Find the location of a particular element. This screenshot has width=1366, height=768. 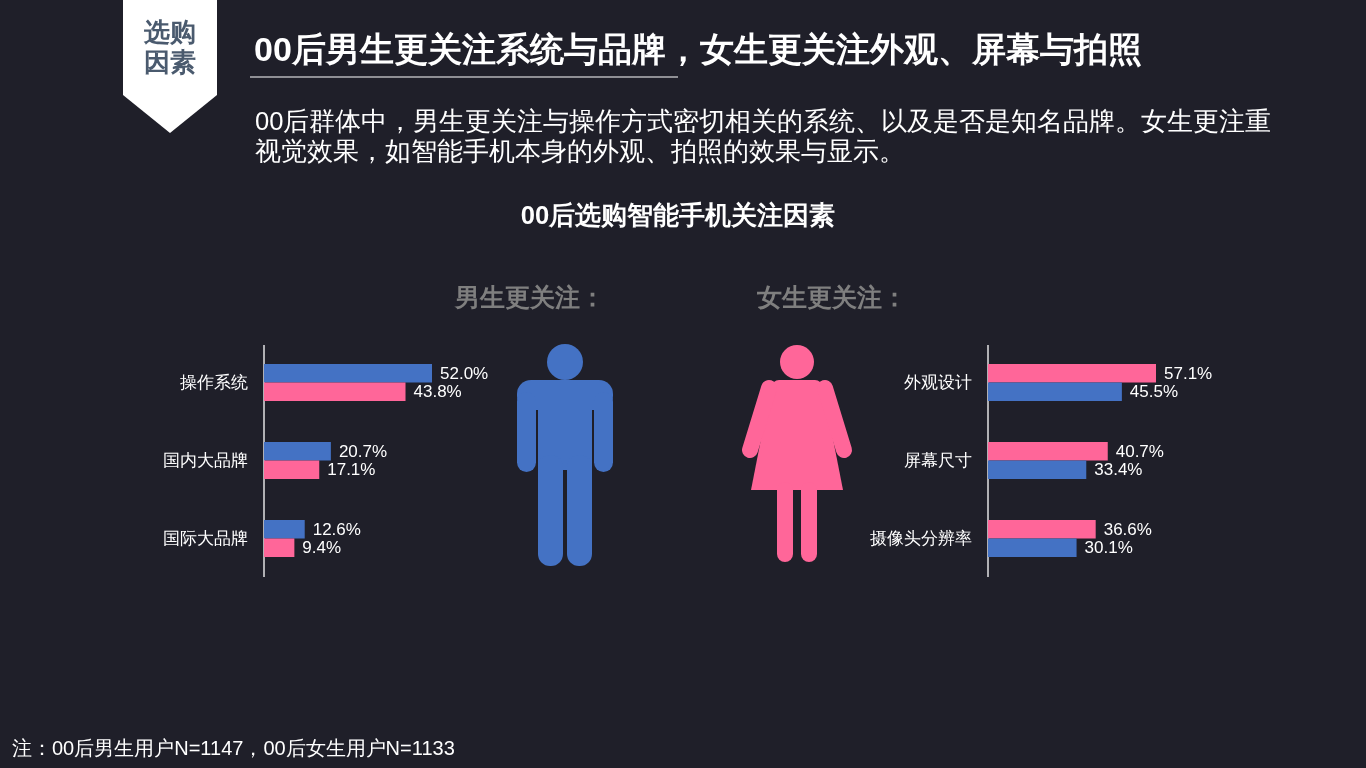

y-tick-label: 摄像头分辨率 is located at coordinates (921, 538).